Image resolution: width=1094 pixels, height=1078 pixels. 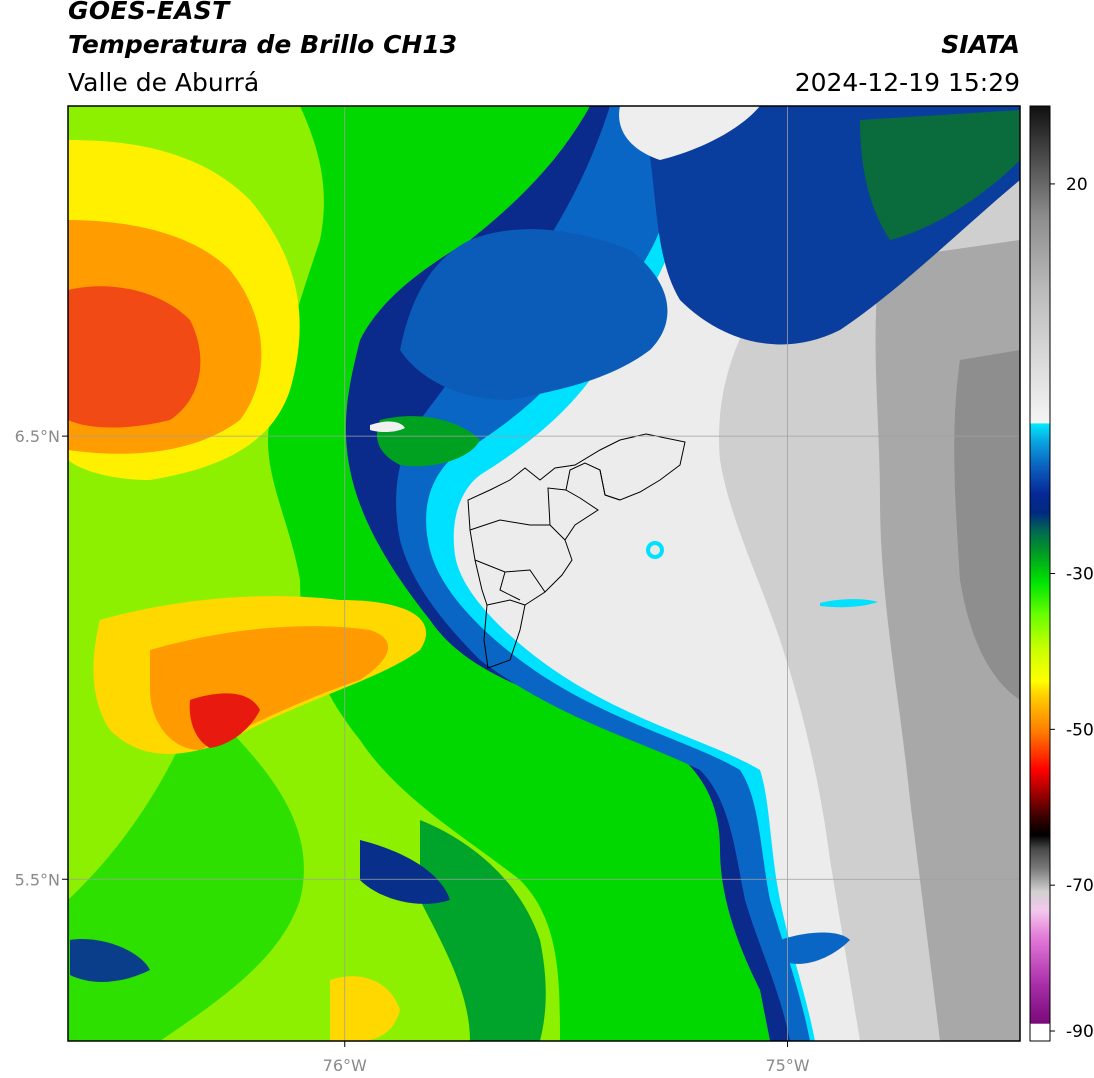 What do you see at coordinates (1080, 730) in the screenshot?
I see `colorbar-tick-label: -50` at bounding box center [1080, 730].